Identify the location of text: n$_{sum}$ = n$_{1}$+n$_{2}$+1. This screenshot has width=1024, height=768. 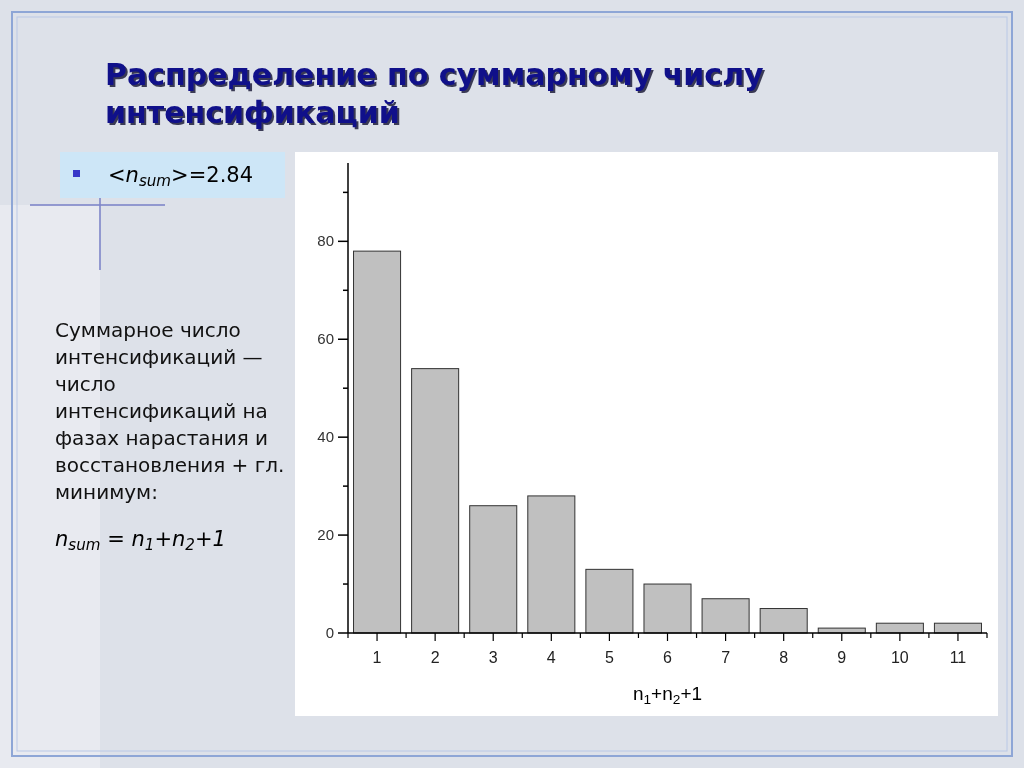
(140, 540).